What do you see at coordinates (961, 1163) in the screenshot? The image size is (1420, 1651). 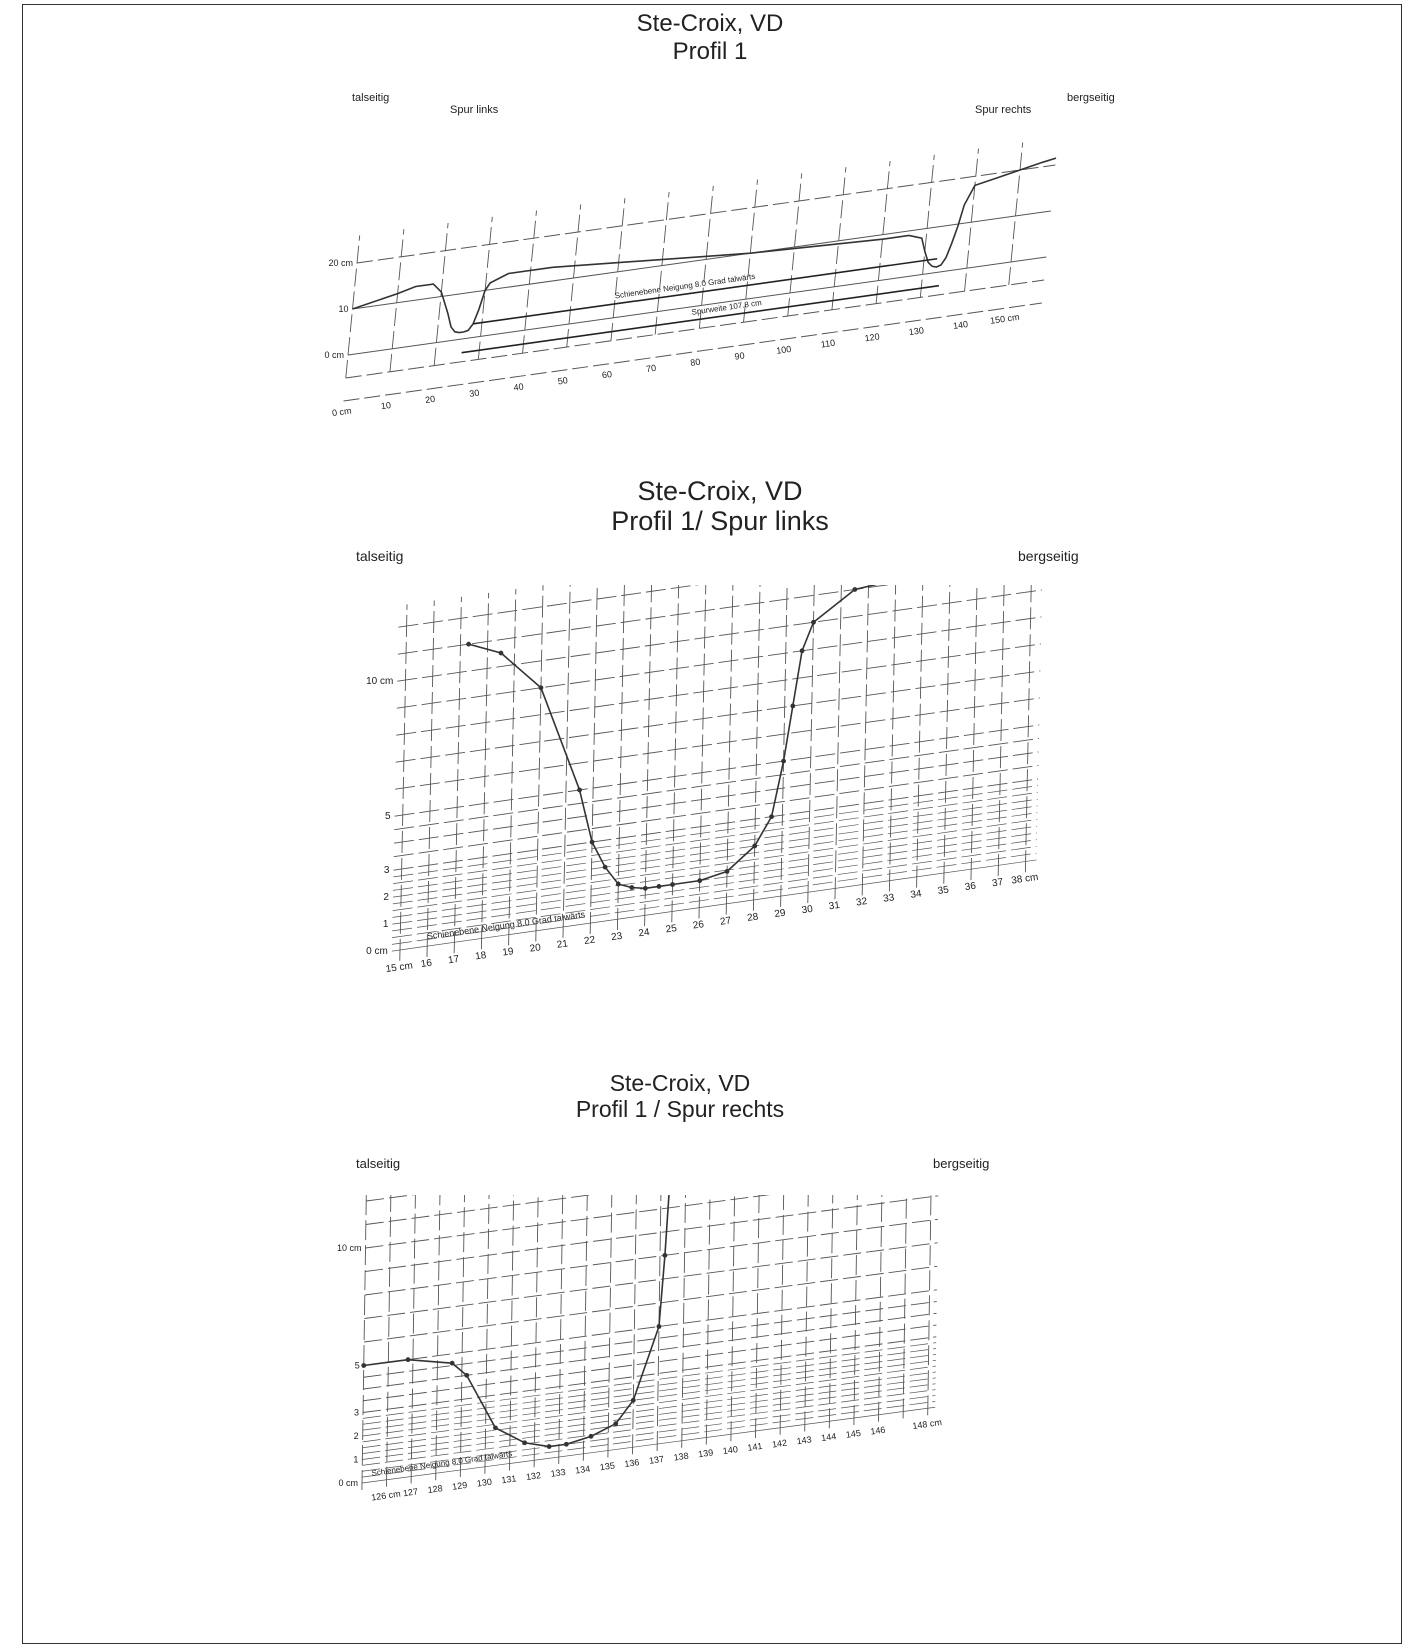 I see `chart3-side-right: bergseitig` at bounding box center [961, 1163].